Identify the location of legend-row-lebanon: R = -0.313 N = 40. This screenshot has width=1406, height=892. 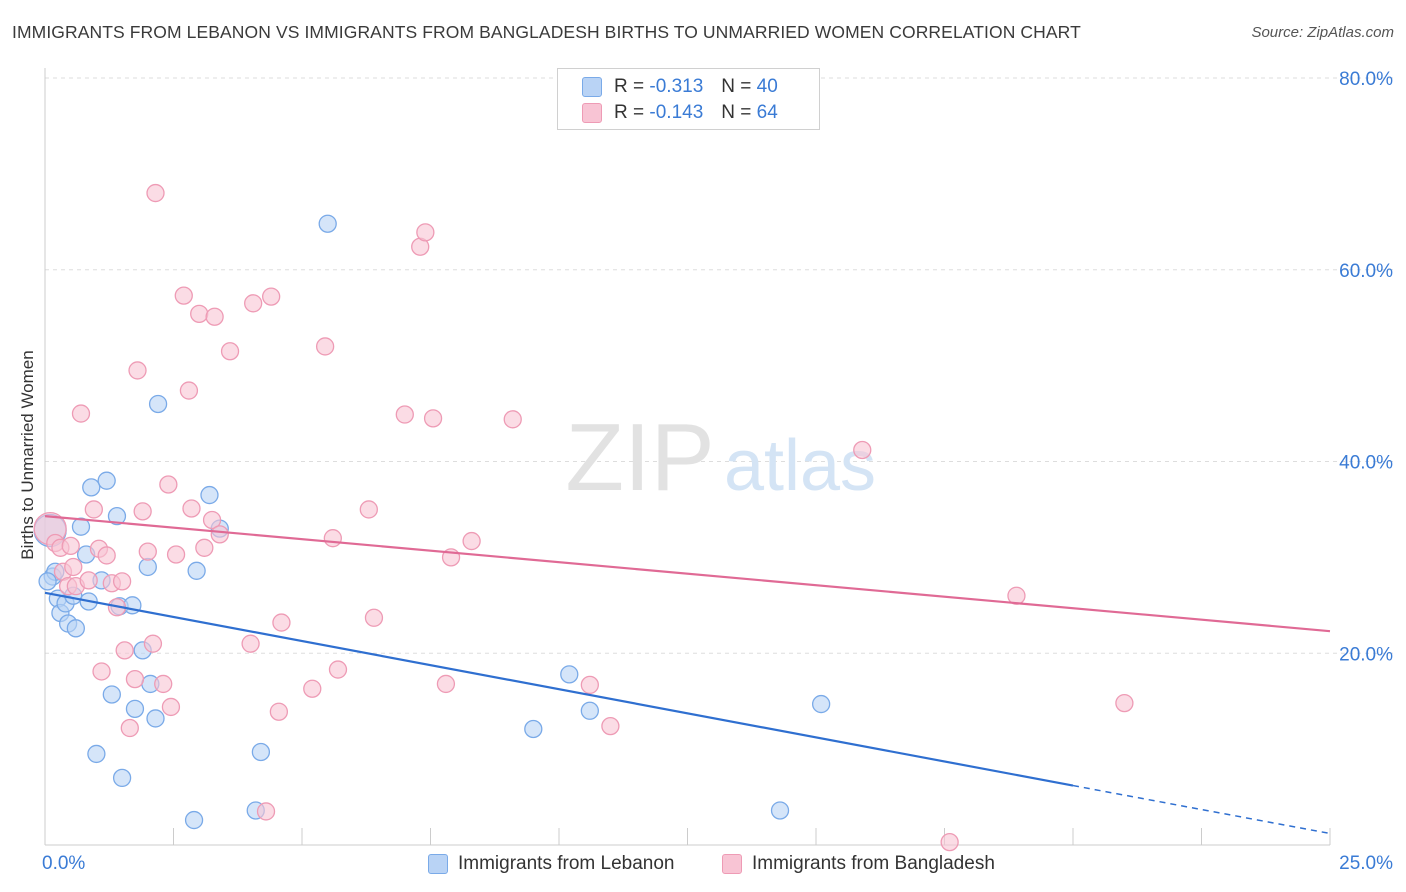
(680, 87).